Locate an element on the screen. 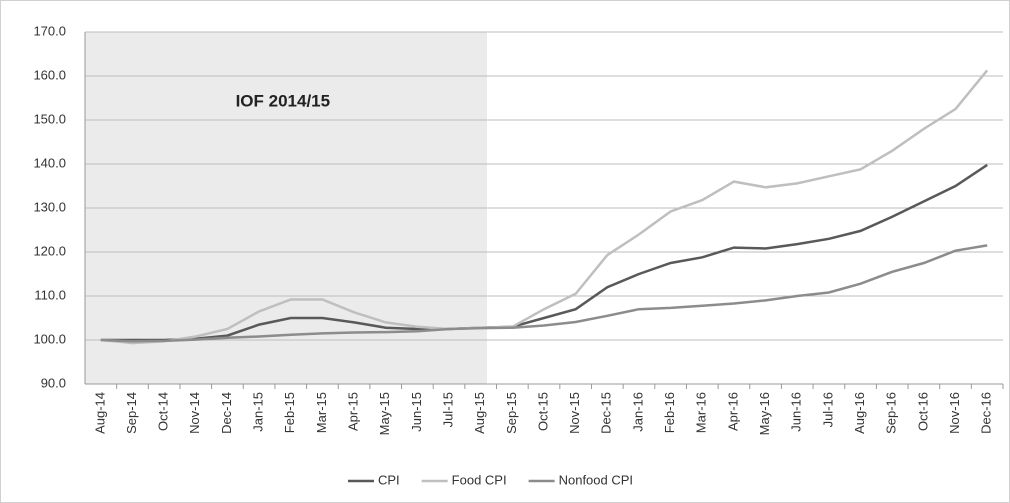  x-tick-label: Aug-16 is located at coordinates (859, 413).